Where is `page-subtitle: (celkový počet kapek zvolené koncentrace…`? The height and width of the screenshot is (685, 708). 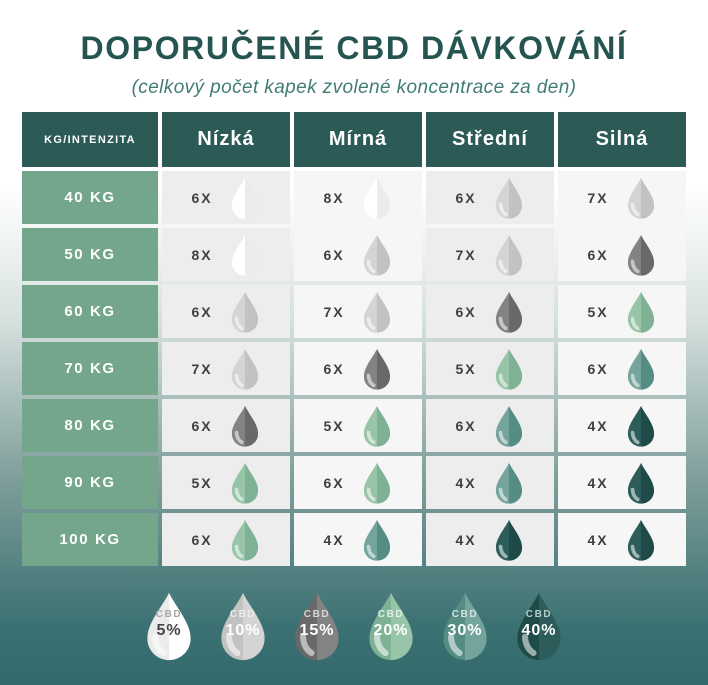 page-subtitle: (celkový počet kapek zvolené koncentrace… is located at coordinates (354, 87).